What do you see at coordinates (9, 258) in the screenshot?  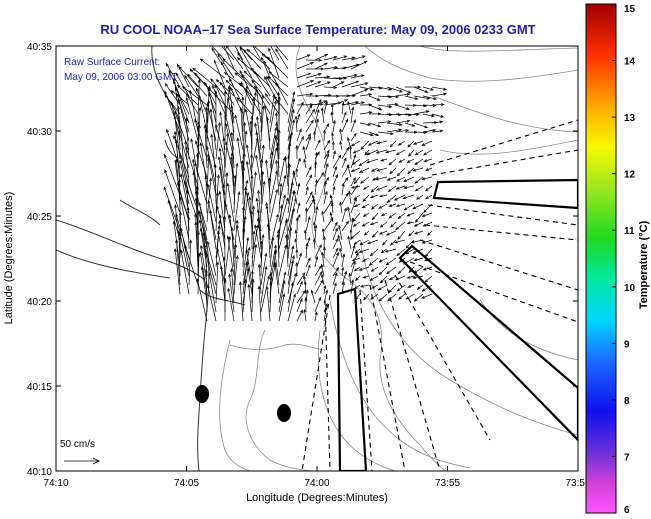 I see `y-axis-label: Latitude (Degrees:Minutes)` at bounding box center [9, 258].